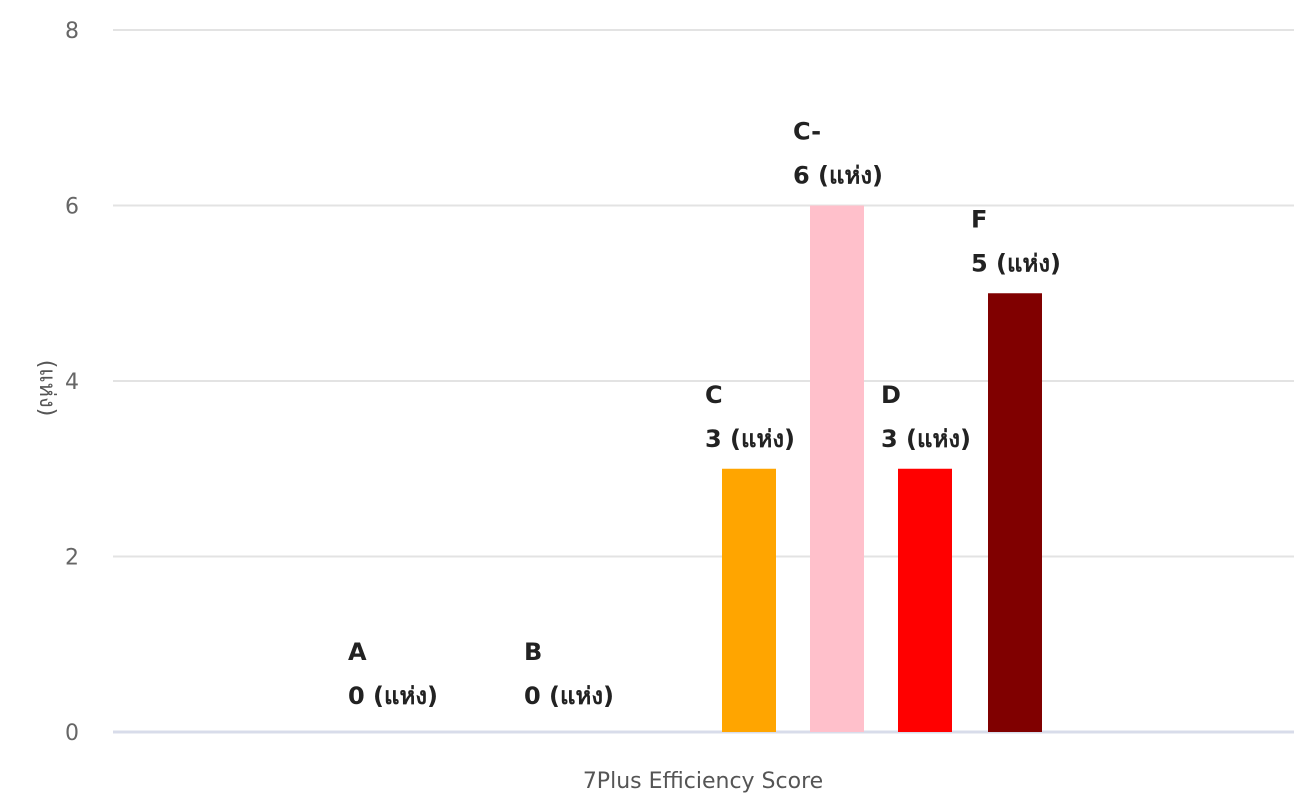 The width and height of the screenshot is (1294, 800). Describe the element at coordinates (72, 733) in the screenshot. I see `y-tick-label: 0` at that location.